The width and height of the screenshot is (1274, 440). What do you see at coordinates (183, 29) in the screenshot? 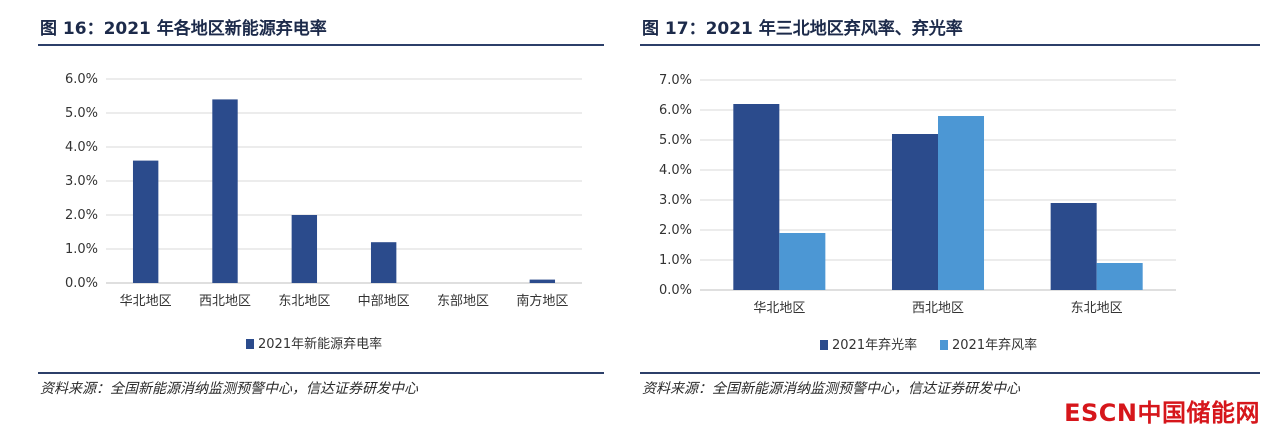
I see `chart-title: 图 16：2021 年各地区新能源弃电率` at bounding box center [183, 29].